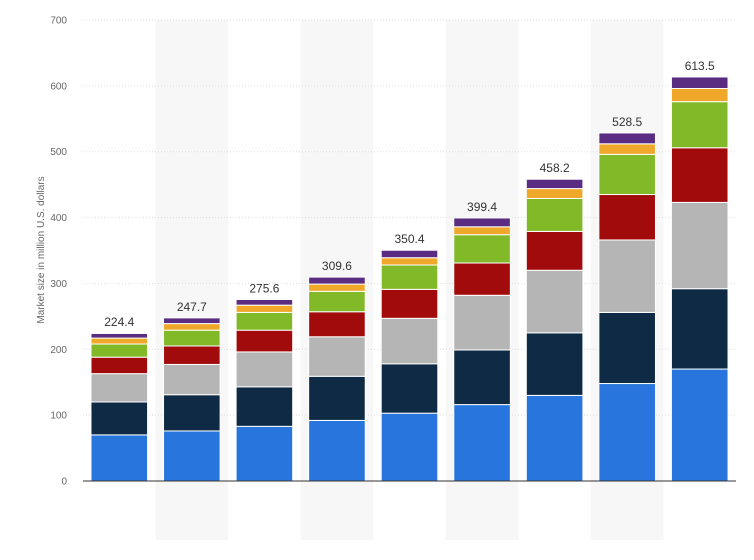 This screenshot has height=560, width=754. Describe the element at coordinates (409, 239) in the screenshot. I see `total-label: 350.4` at that location.